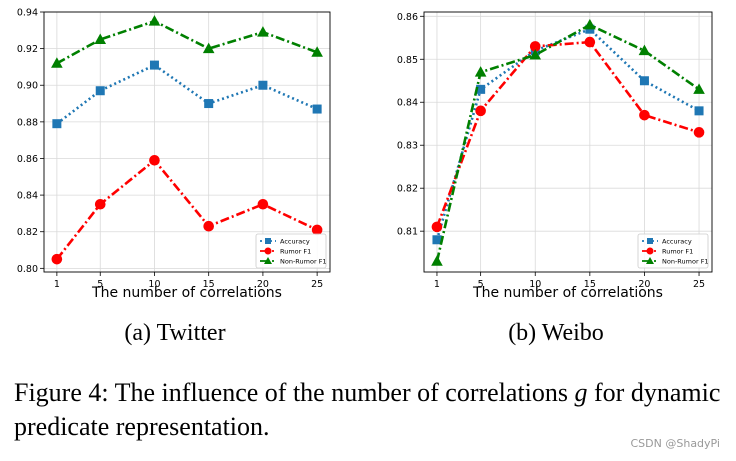 Image resolution: width=736 pixels, height=461 pixels. Describe the element at coordinates (27, 49) in the screenshot. I see `y-tick-label: 0.92` at that location.